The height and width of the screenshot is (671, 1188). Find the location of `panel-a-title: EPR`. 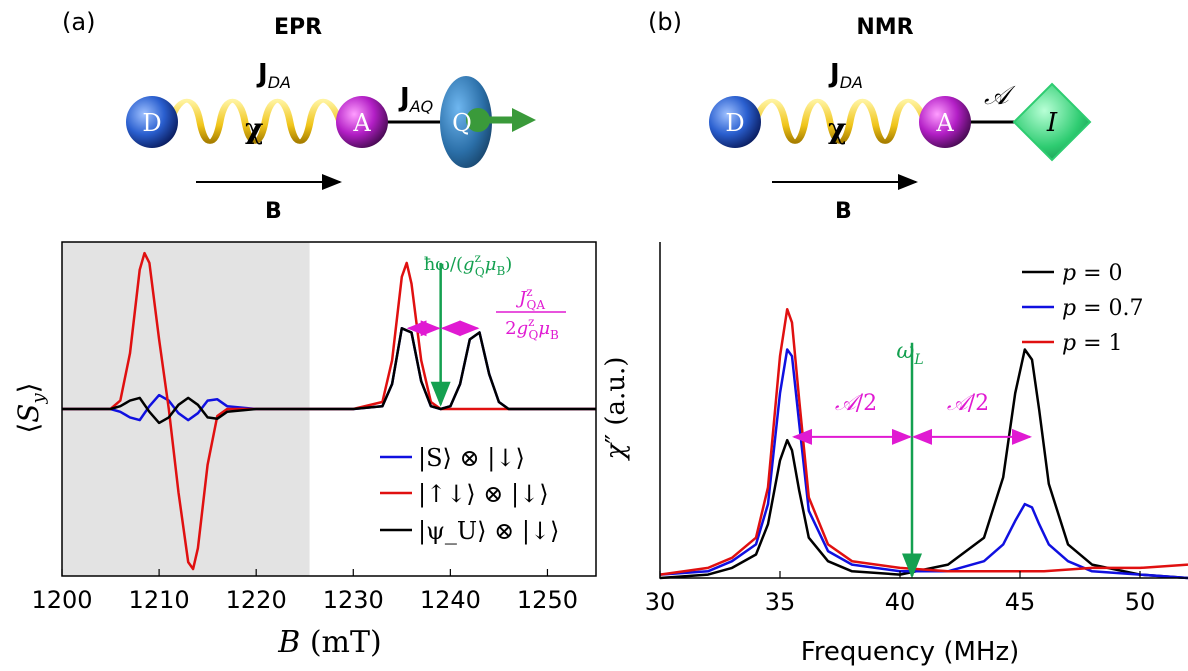

panel-a-title: EPR is located at coordinates (298, 27).